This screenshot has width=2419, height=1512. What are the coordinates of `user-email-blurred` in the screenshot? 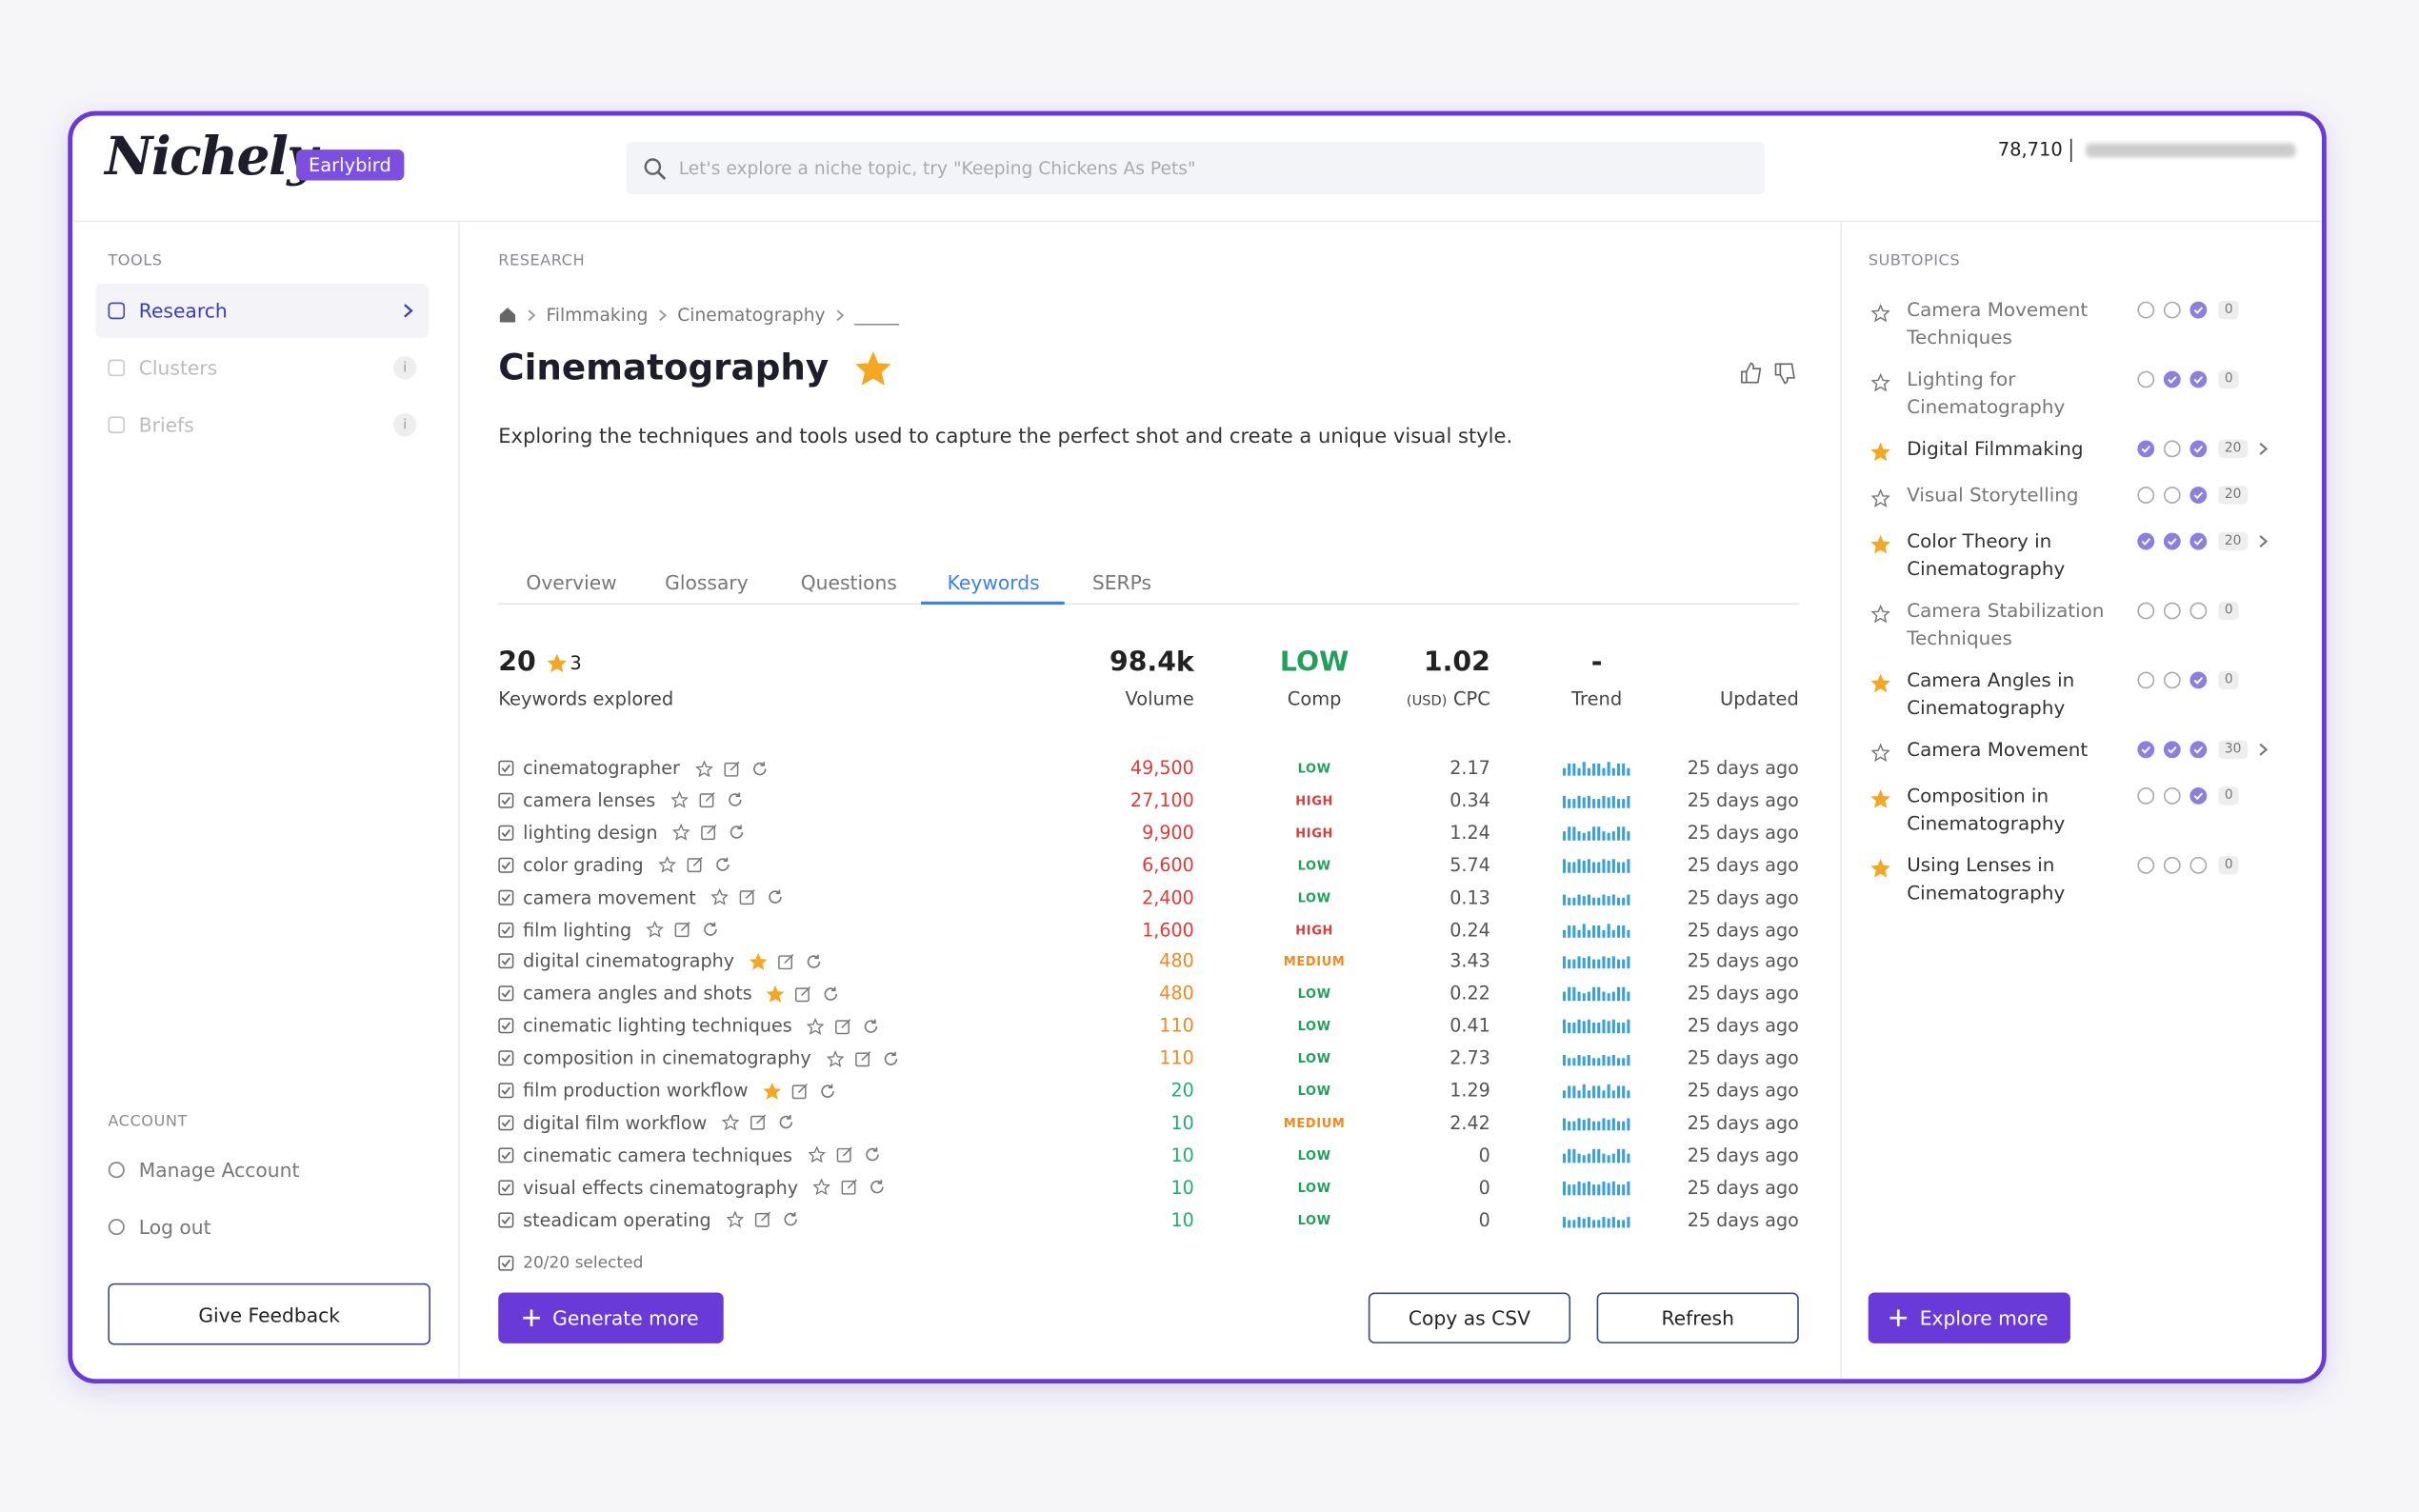 It's located at (2191, 150).